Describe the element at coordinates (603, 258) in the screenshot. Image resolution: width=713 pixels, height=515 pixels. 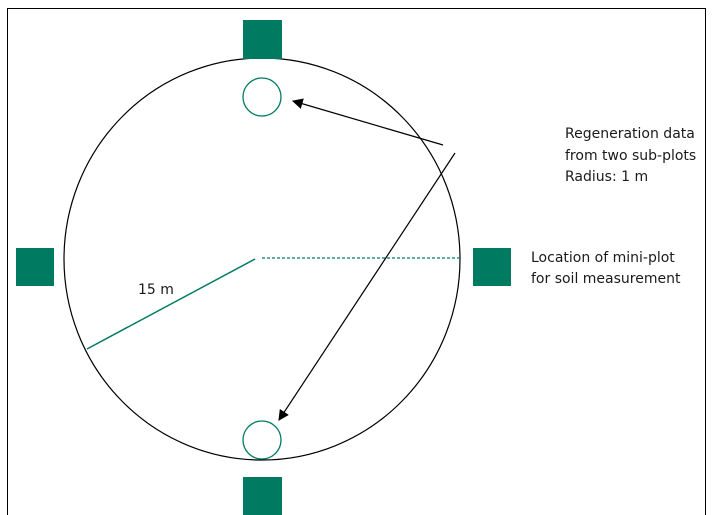
I see `label: Location of mini-plot` at that location.